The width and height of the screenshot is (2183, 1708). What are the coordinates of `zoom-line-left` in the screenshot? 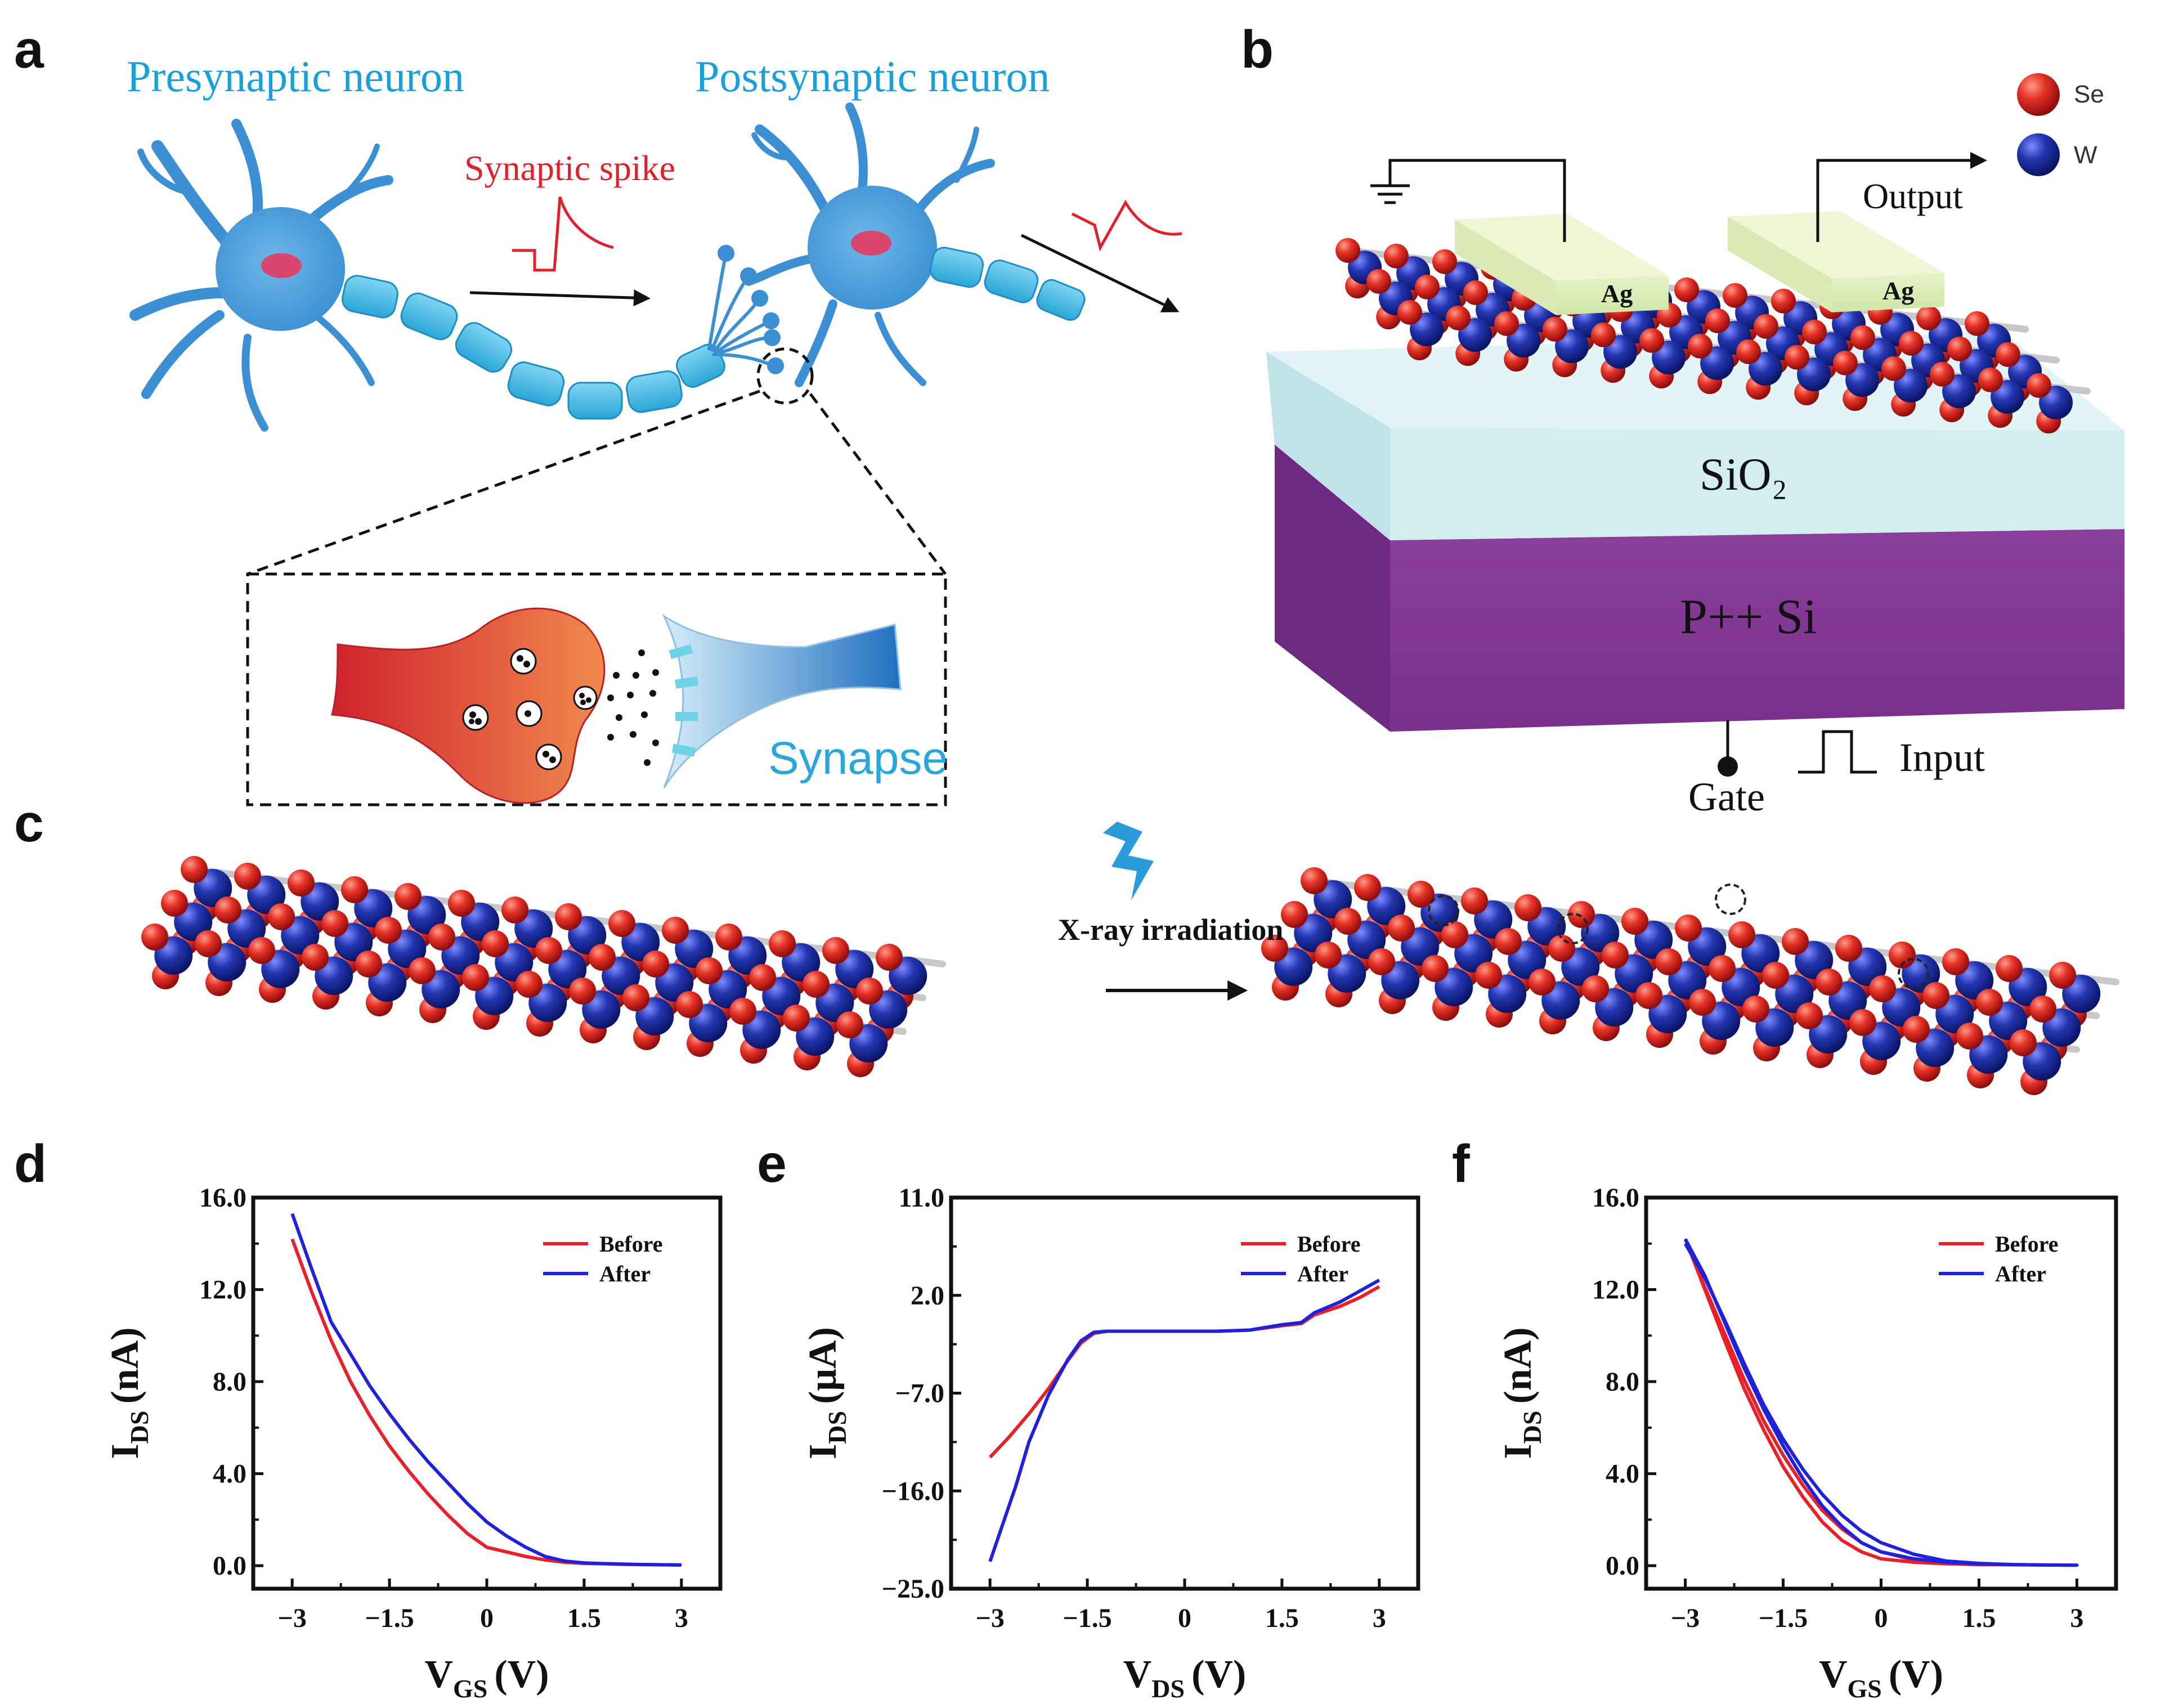 It's located at (503, 482).